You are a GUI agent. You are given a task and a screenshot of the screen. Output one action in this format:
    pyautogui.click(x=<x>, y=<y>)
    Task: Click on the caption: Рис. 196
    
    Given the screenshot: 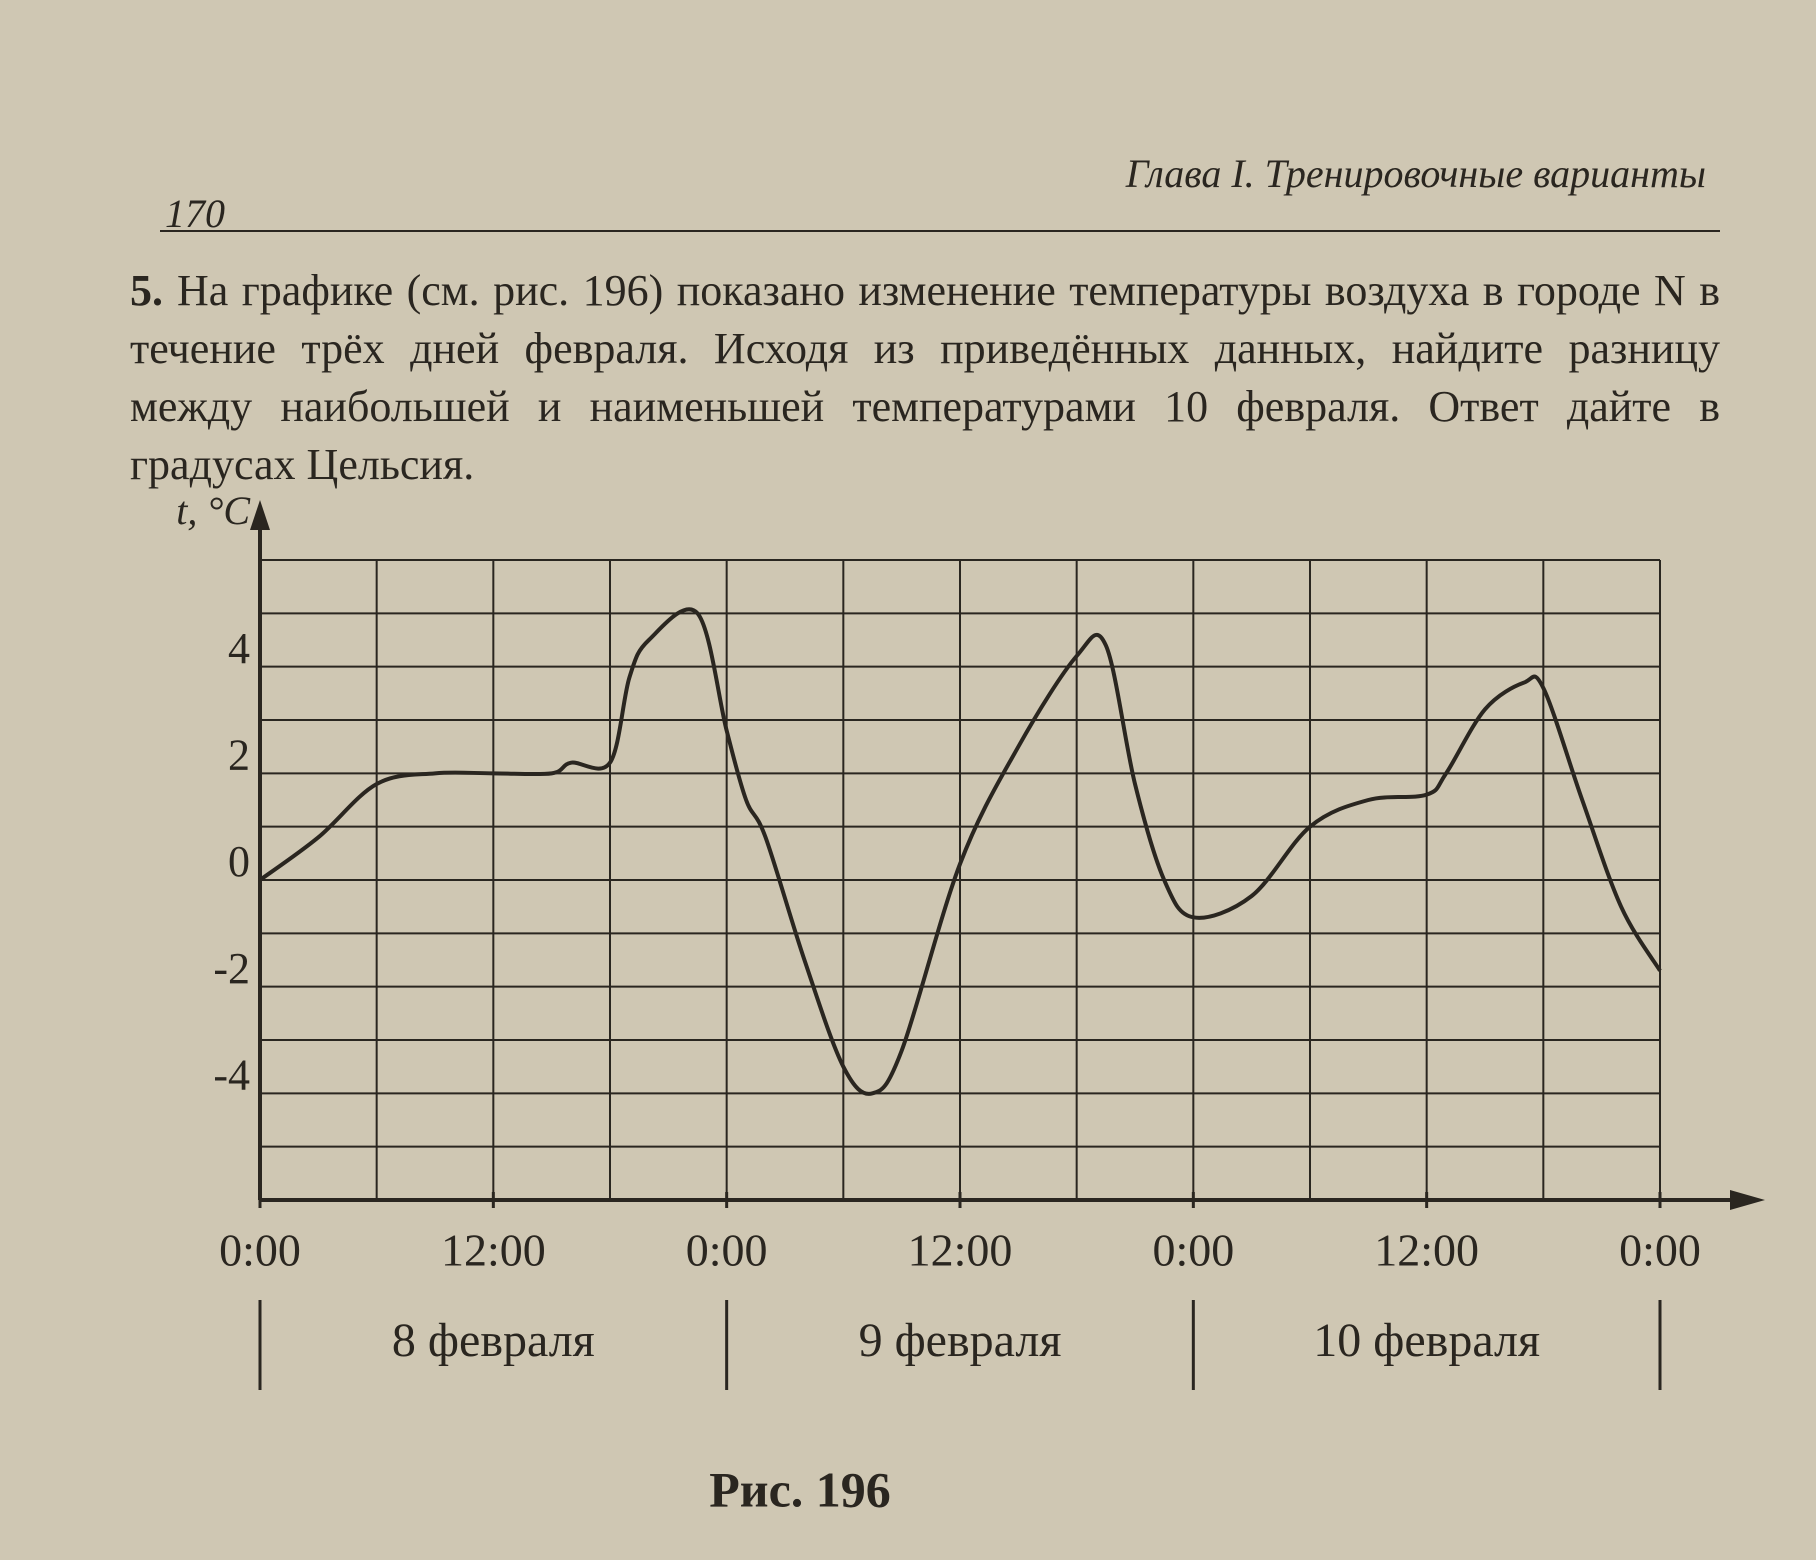 What is the action you would take?
    pyautogui.click(x=800, y=1489)
    